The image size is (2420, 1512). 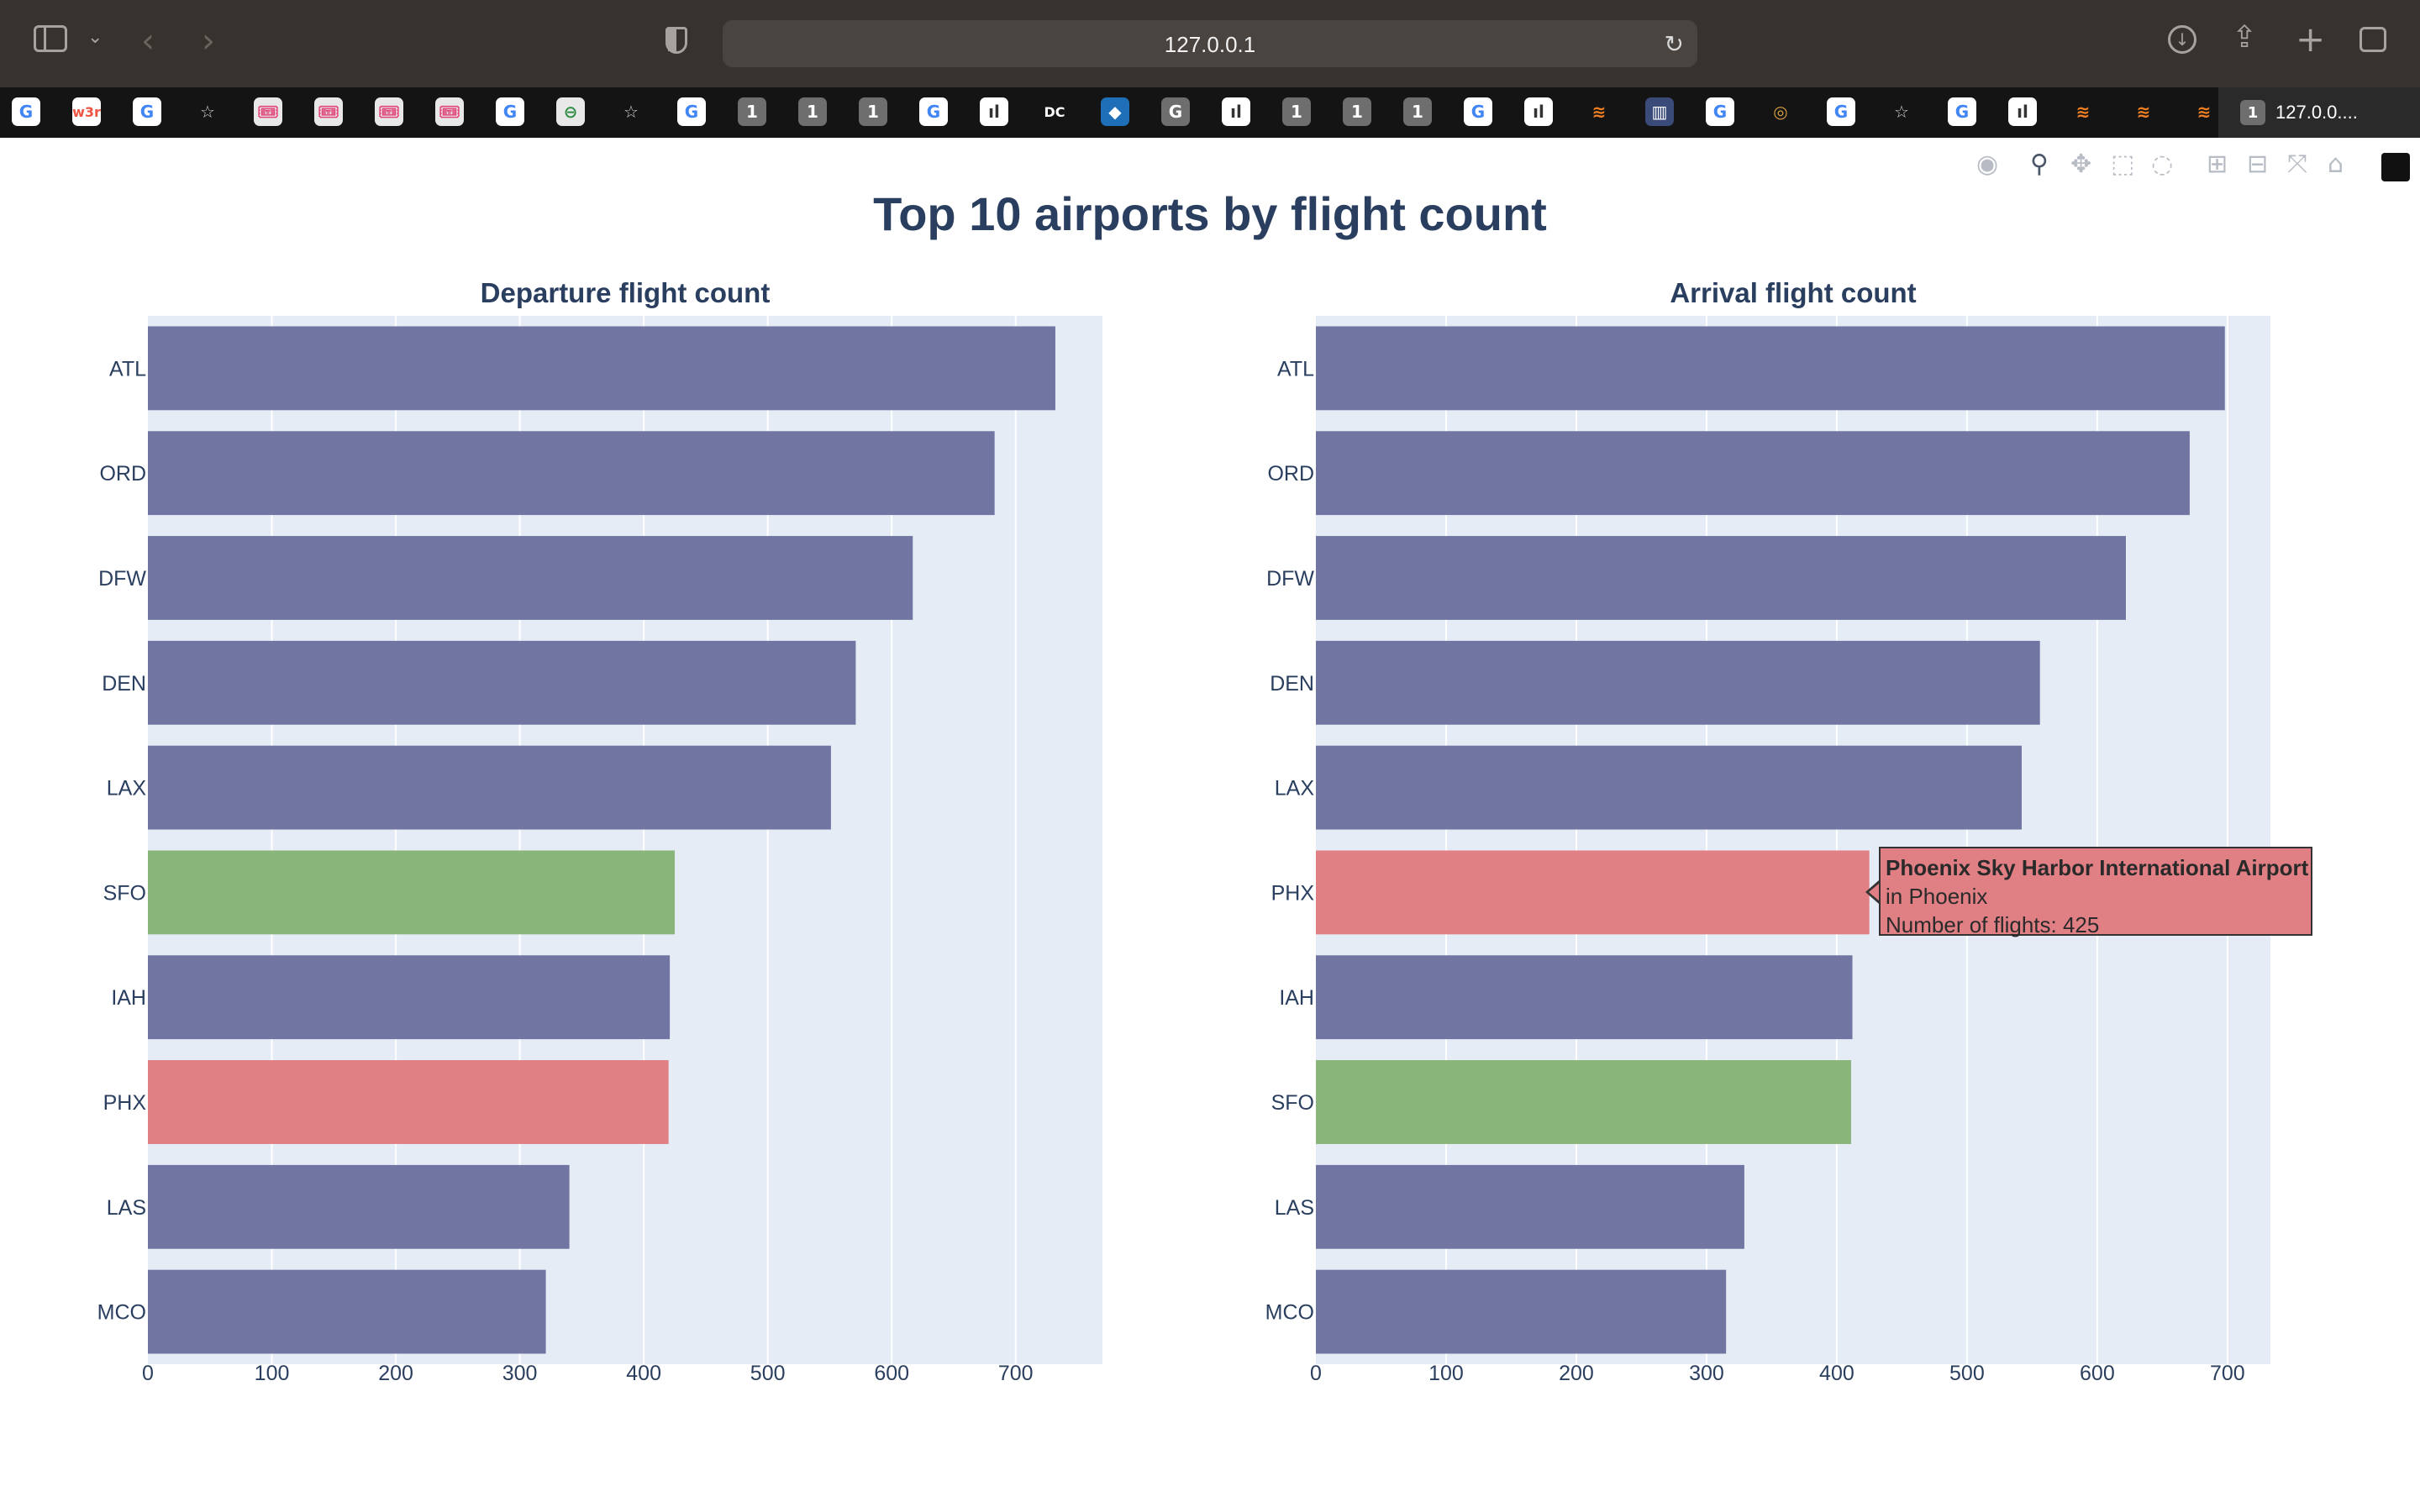 What do you see at coordinates (2193, 168) in the screenshot?
I see `plotly-modebar: ◉ ⚲ ✥ ⬚ ◌ ⊞ ⊟ ⤧ ⌂` at bounding box center [2193, 168].